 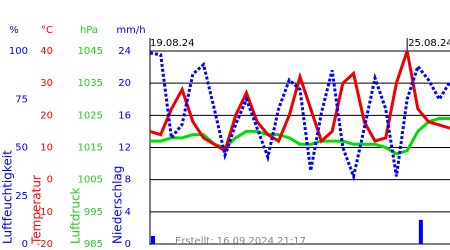 I want to click on y-tick-label: 100, so click(x=18, y=51).